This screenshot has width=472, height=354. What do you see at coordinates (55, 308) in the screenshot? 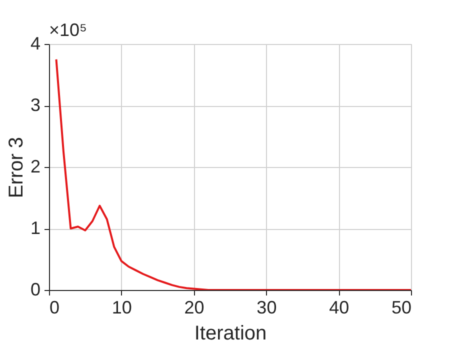
I see `x-tick-label: 0` at bounding box center [55, 308].